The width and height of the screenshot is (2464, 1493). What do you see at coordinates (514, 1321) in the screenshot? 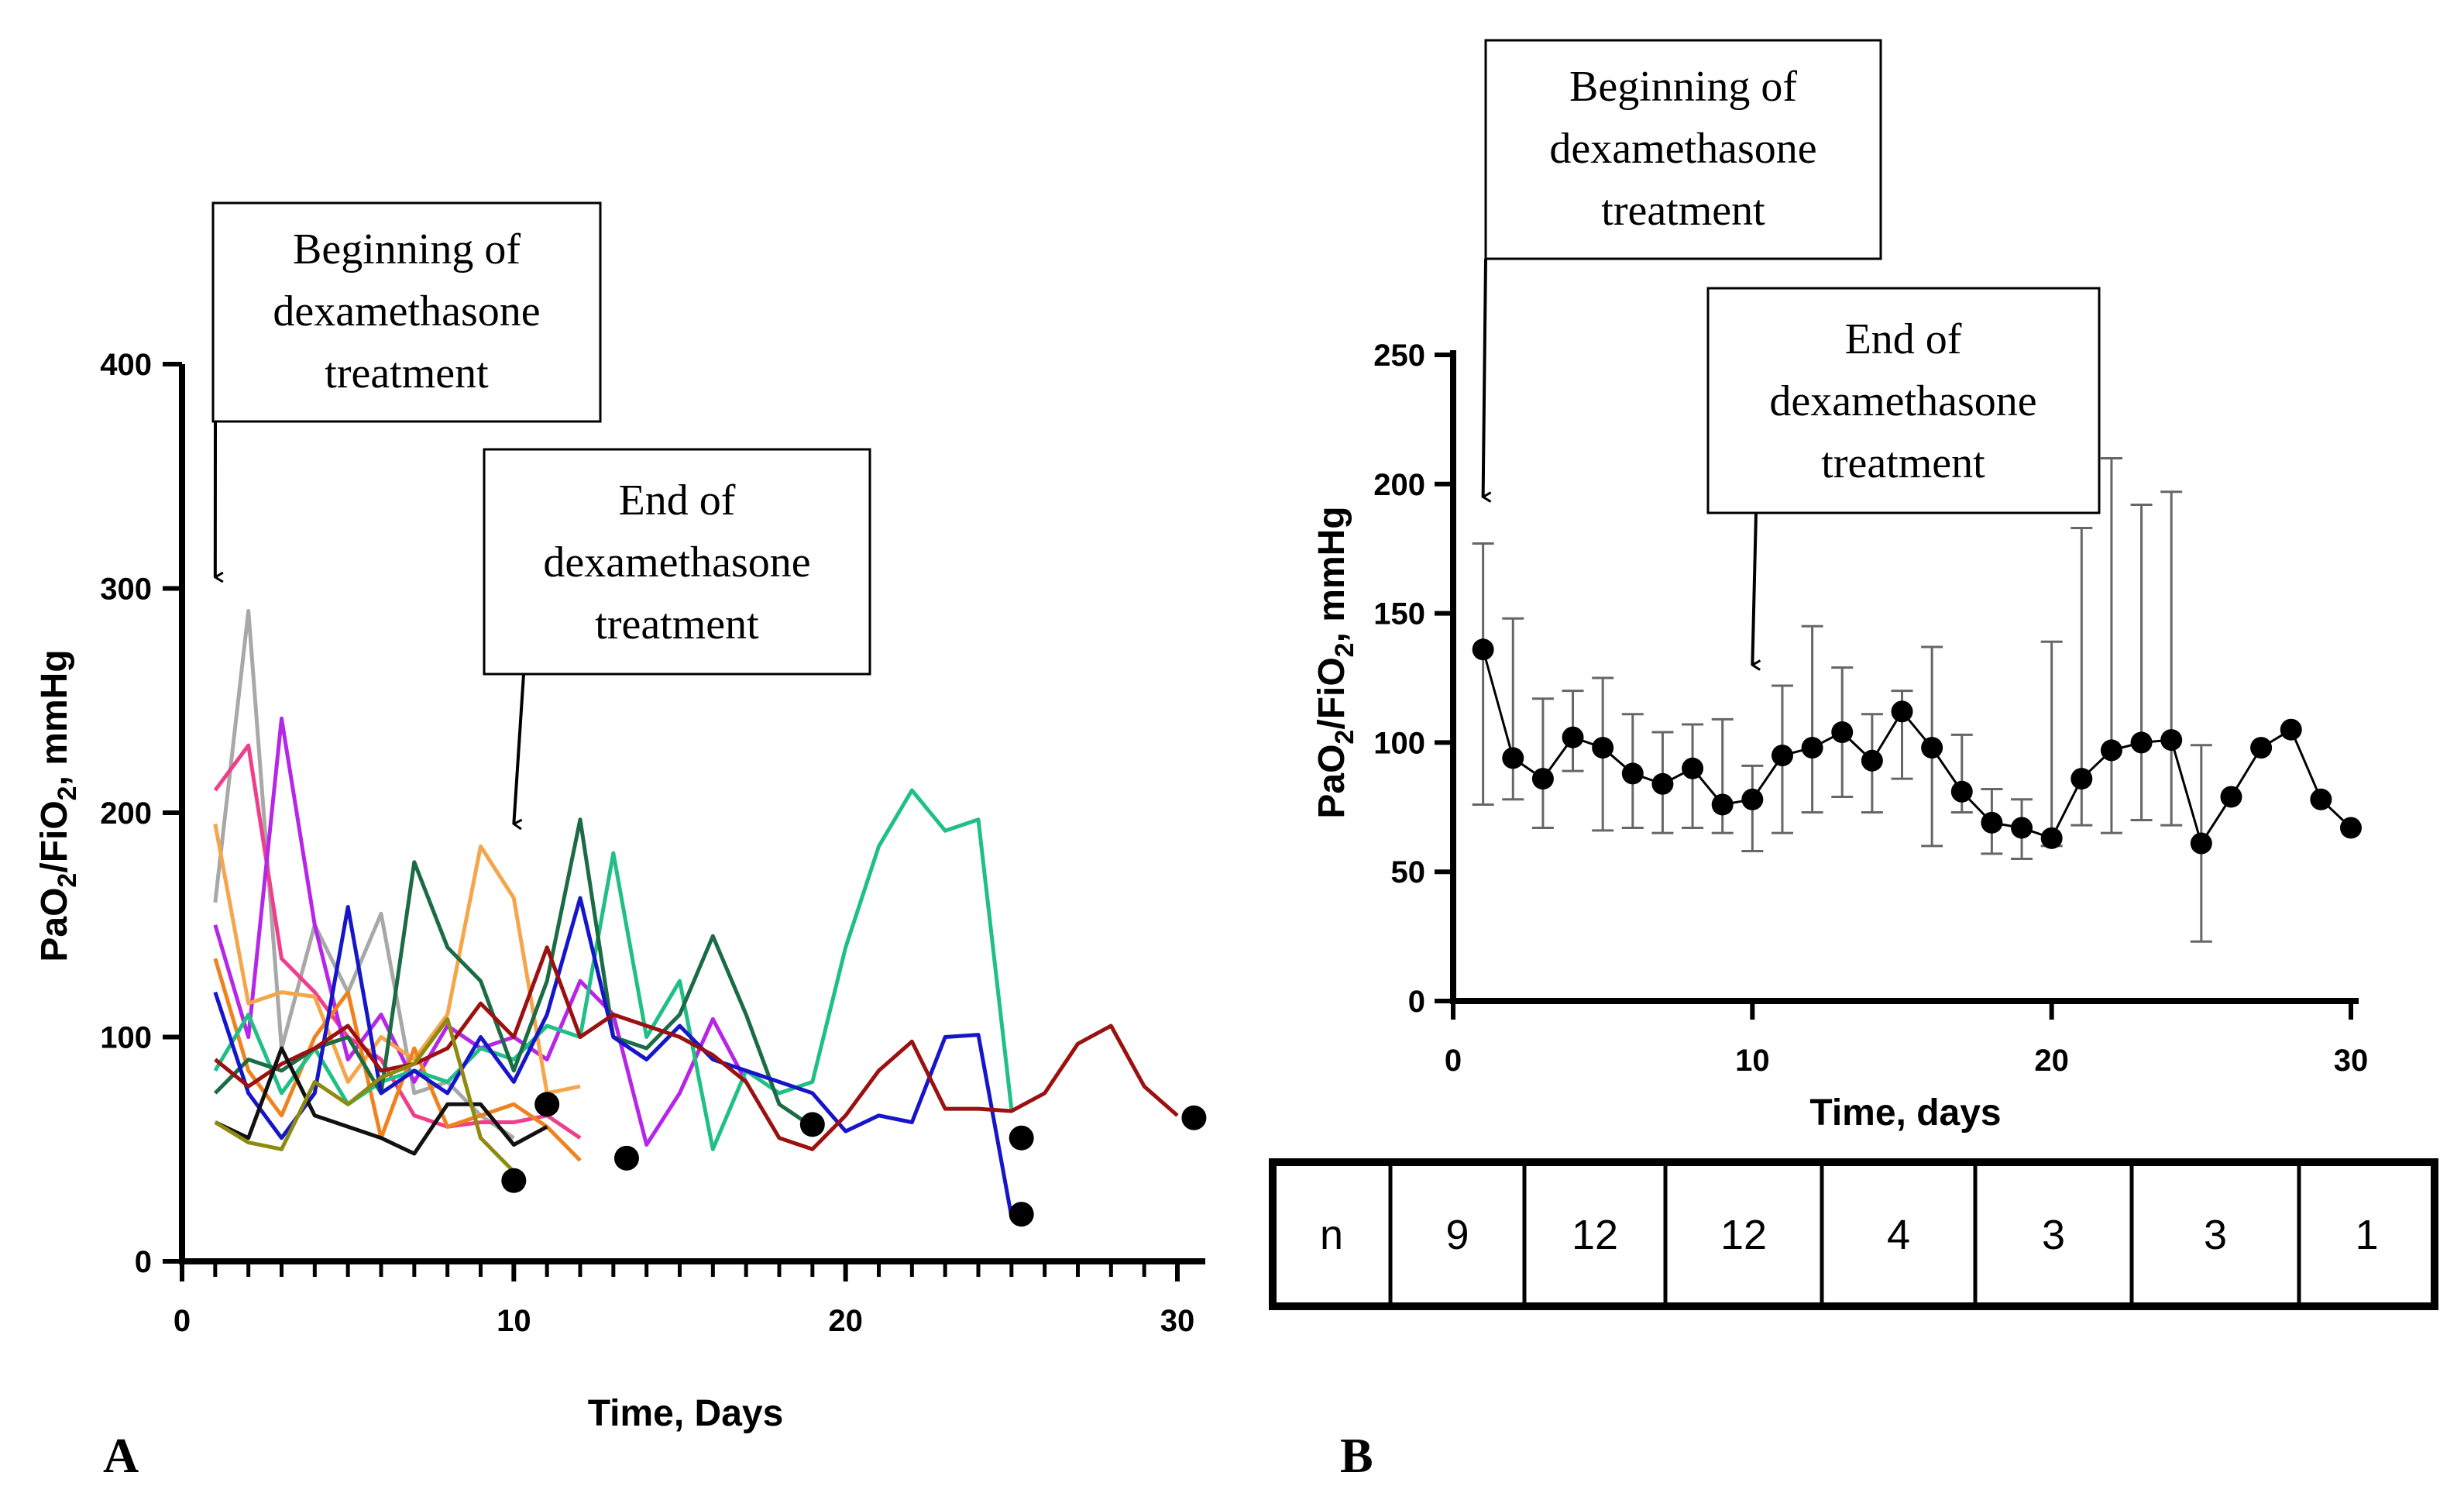
I see `panel-a-x-tick-label: 10` at bounding box center [514, 1321].